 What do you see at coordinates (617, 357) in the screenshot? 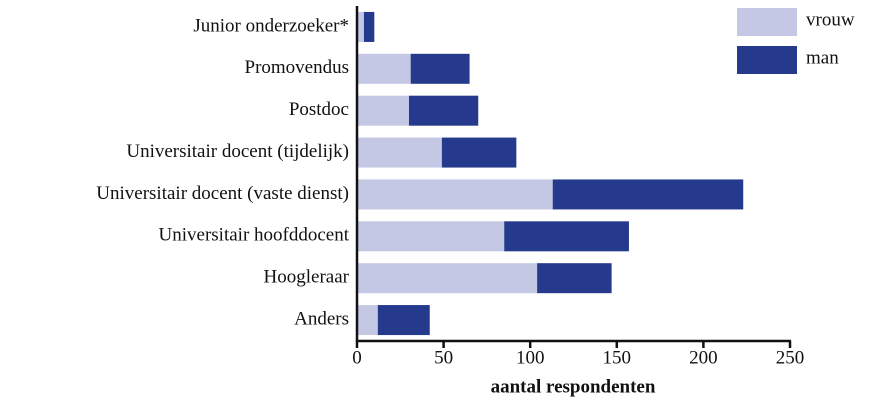
I see `x-tick-label: 150` at bounding box center [617, 357].